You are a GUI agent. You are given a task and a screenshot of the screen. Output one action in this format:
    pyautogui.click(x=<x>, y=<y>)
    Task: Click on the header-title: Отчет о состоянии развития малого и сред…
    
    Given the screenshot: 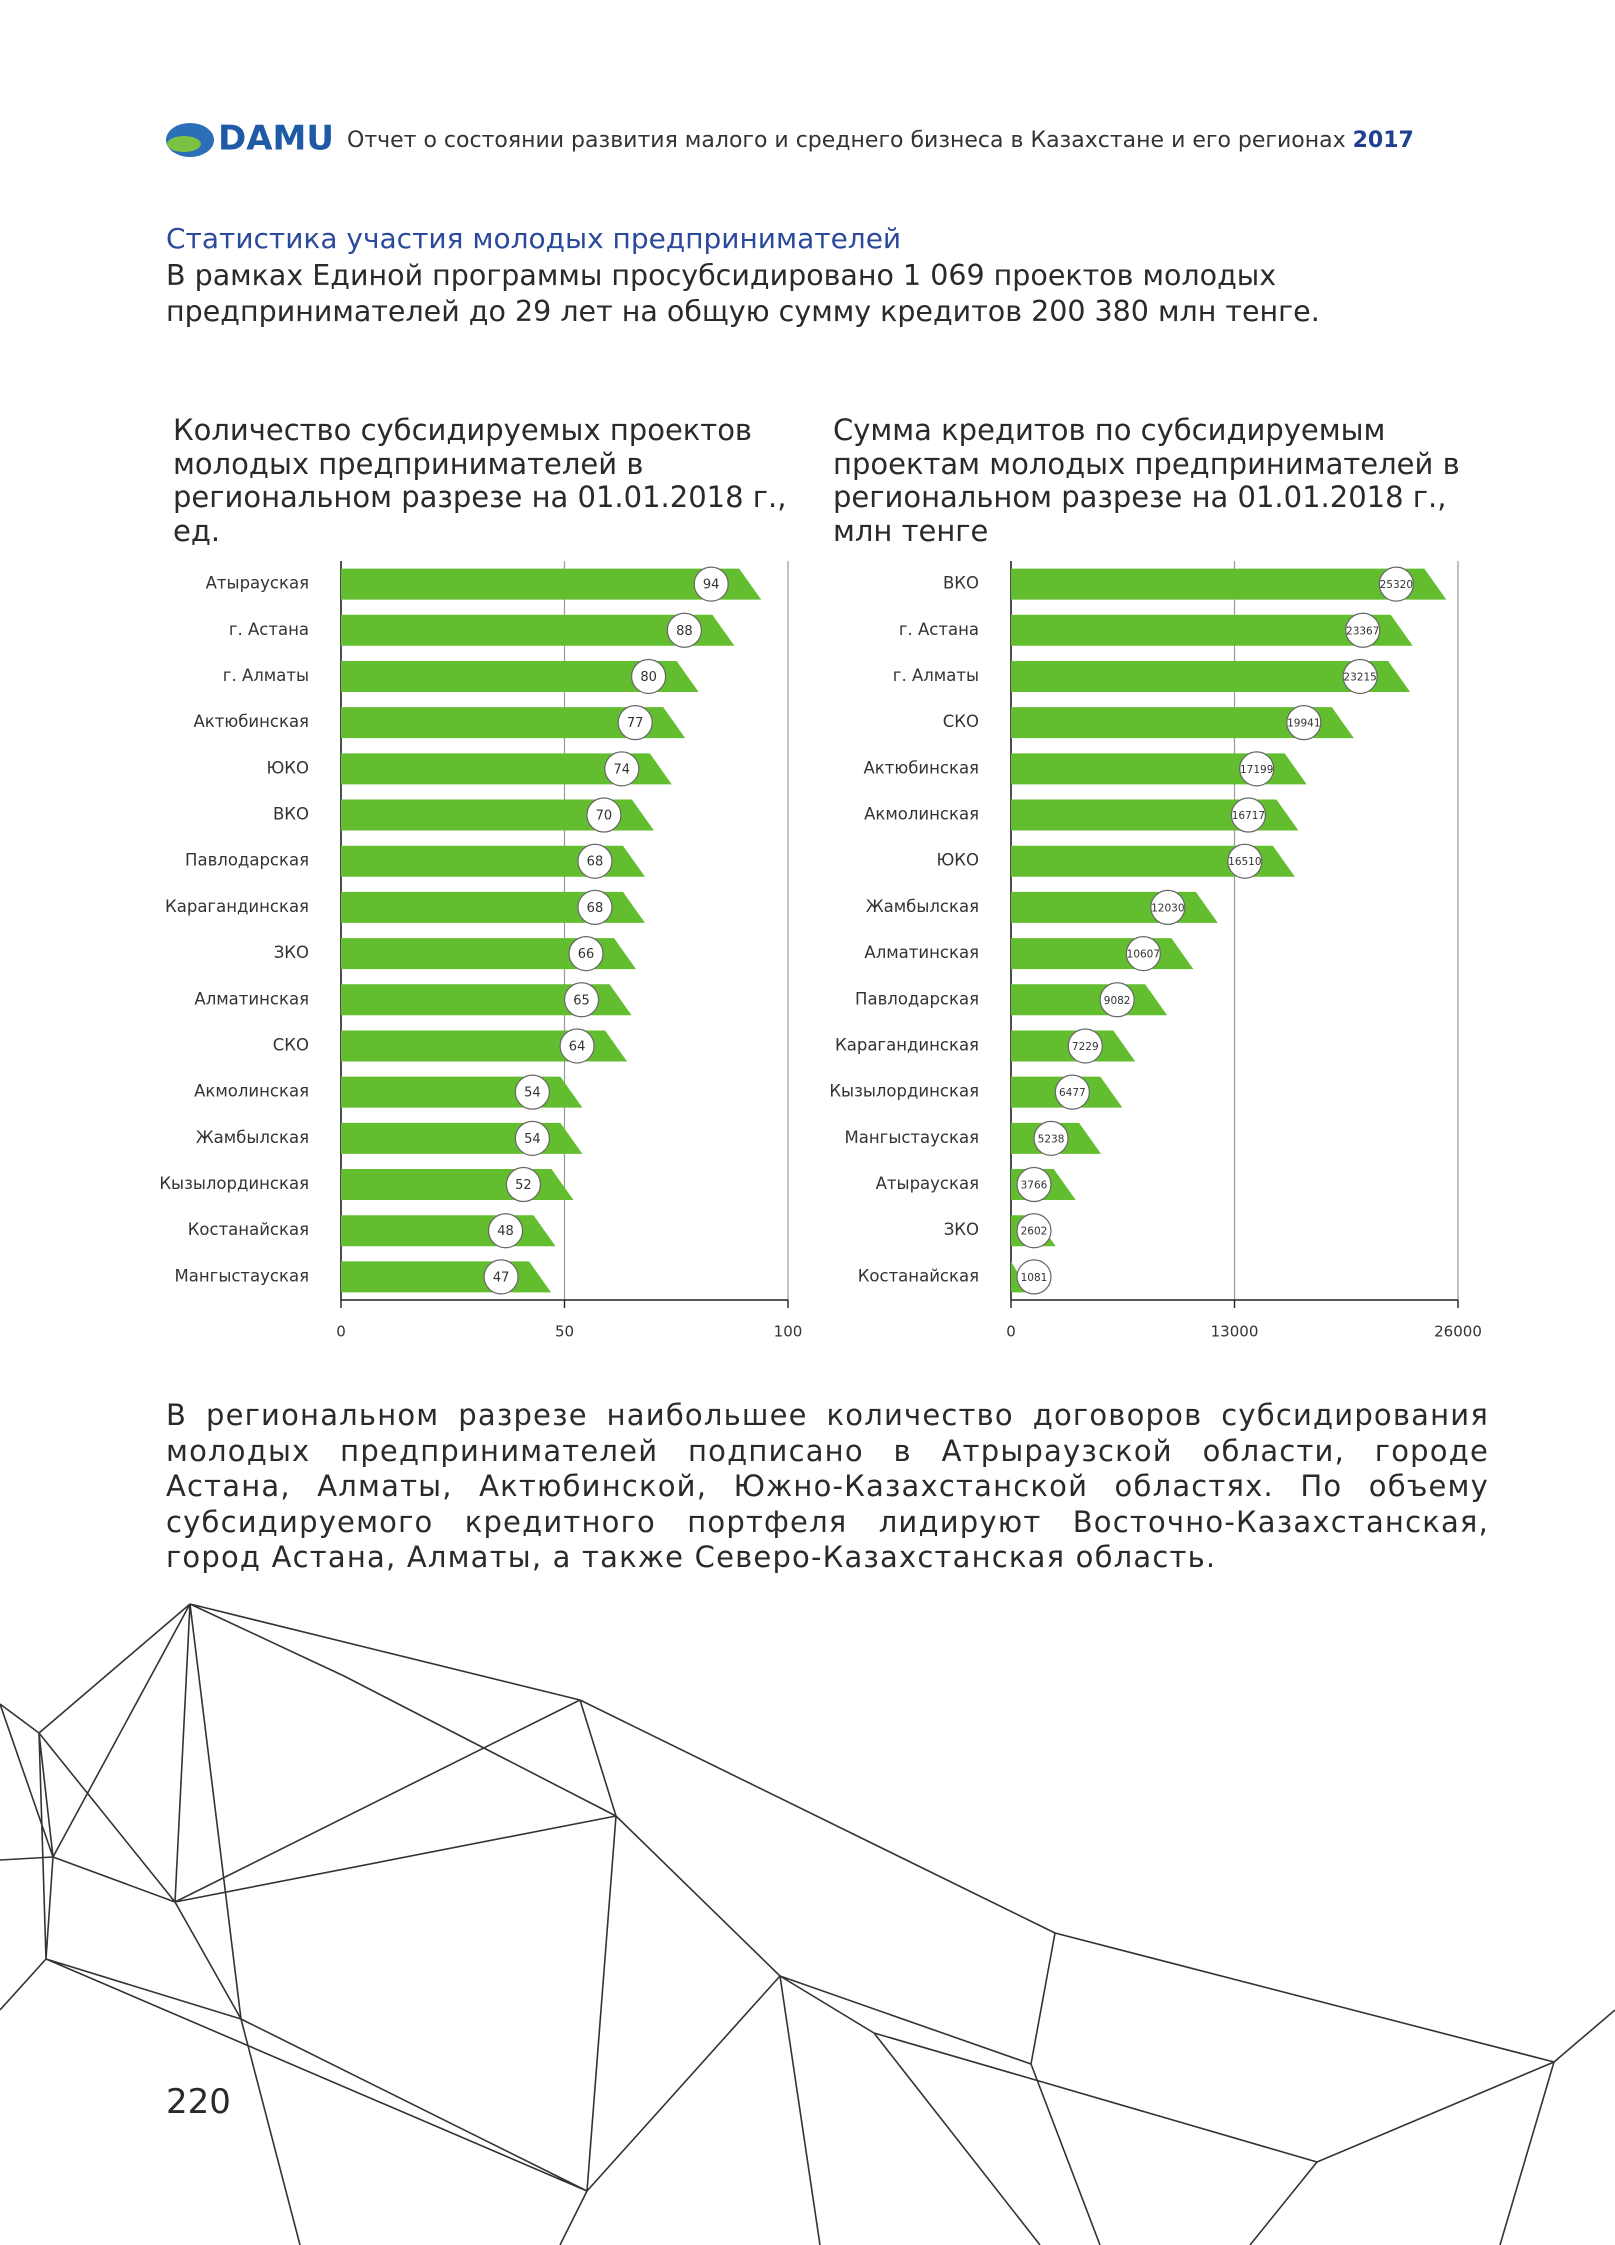 What is the action you would take?
    pyautogui.click(x=846, y=140)
    